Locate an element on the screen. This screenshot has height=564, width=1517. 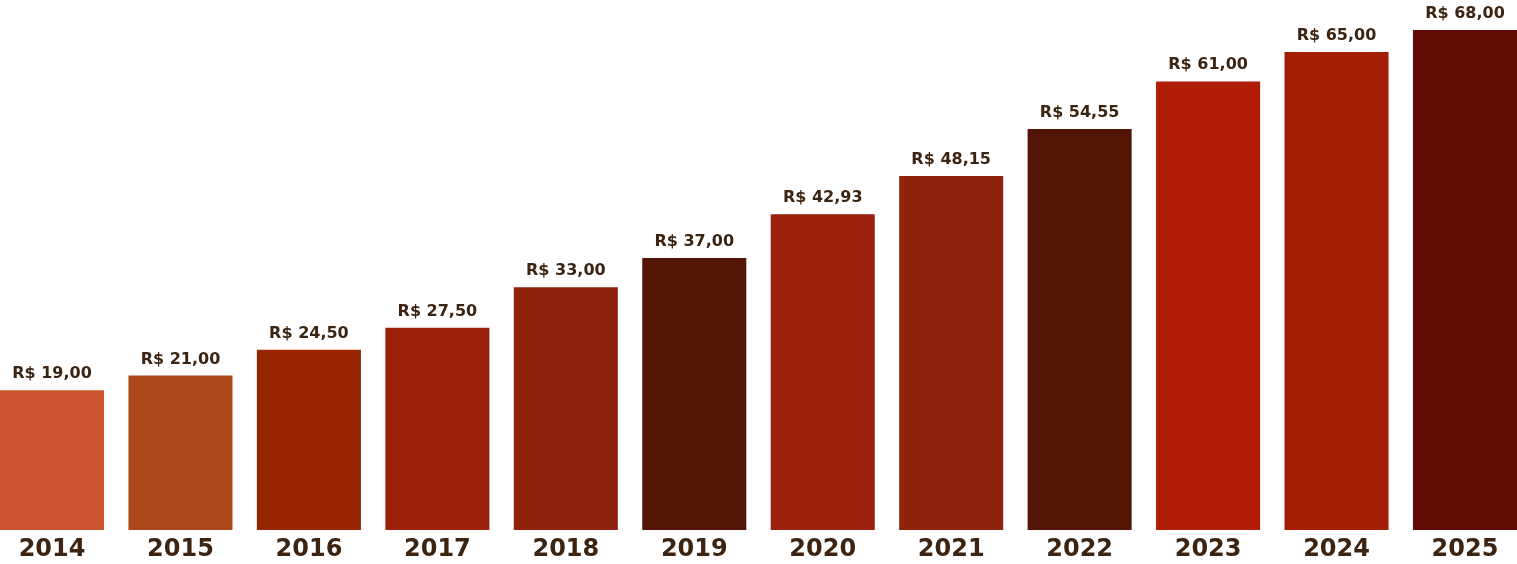
x-tick-label: 2014 is located at coordinates (52, 547).